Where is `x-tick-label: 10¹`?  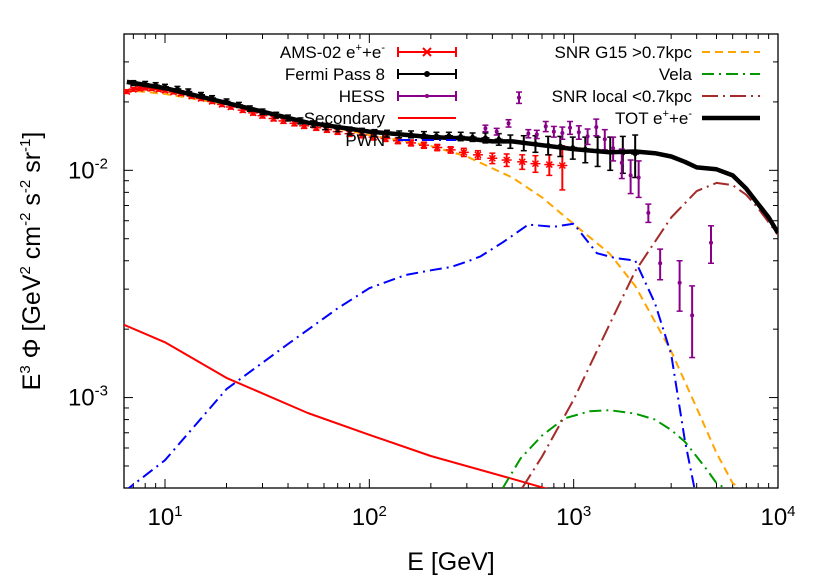
x-tick-label: 10¹ is located at coordinates (164, 517).